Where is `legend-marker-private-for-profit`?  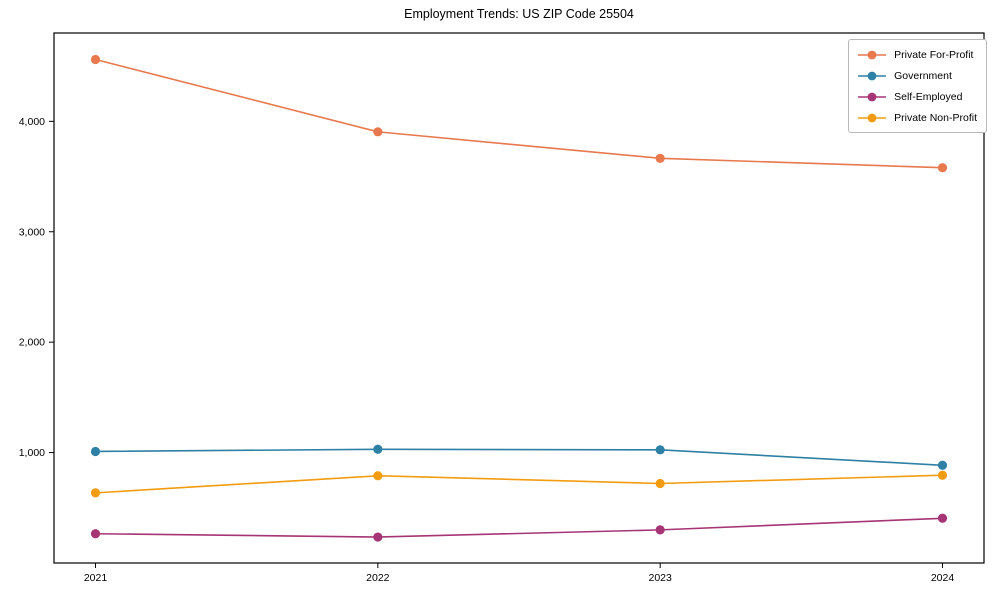 legend-marker-private-for-profit is located at coordinates (872, 54).